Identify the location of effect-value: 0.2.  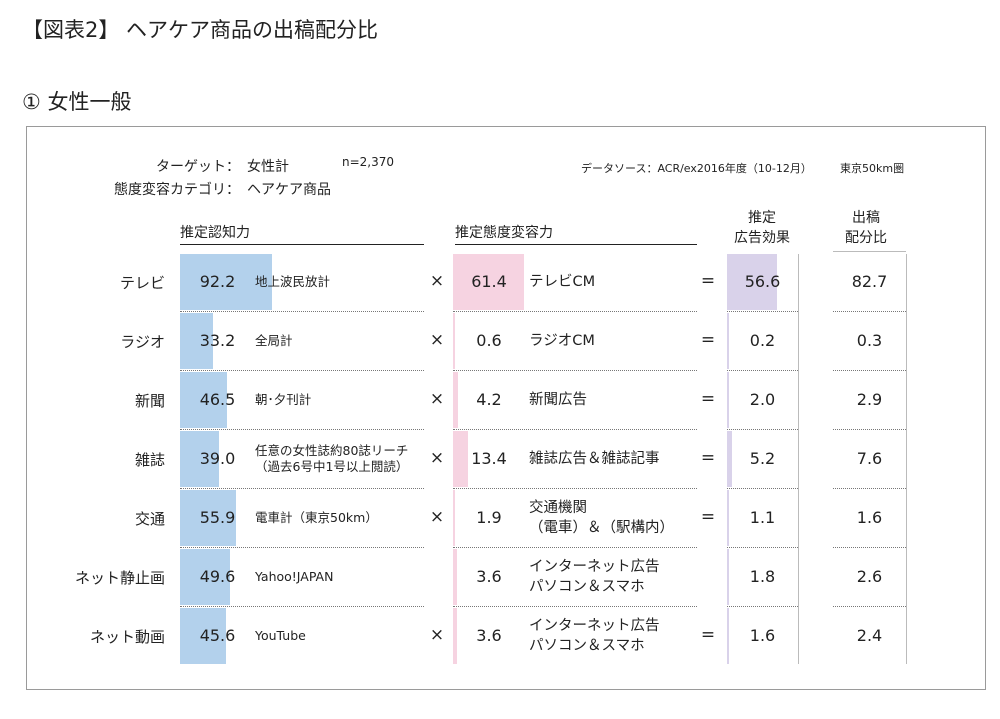
(762, 340).